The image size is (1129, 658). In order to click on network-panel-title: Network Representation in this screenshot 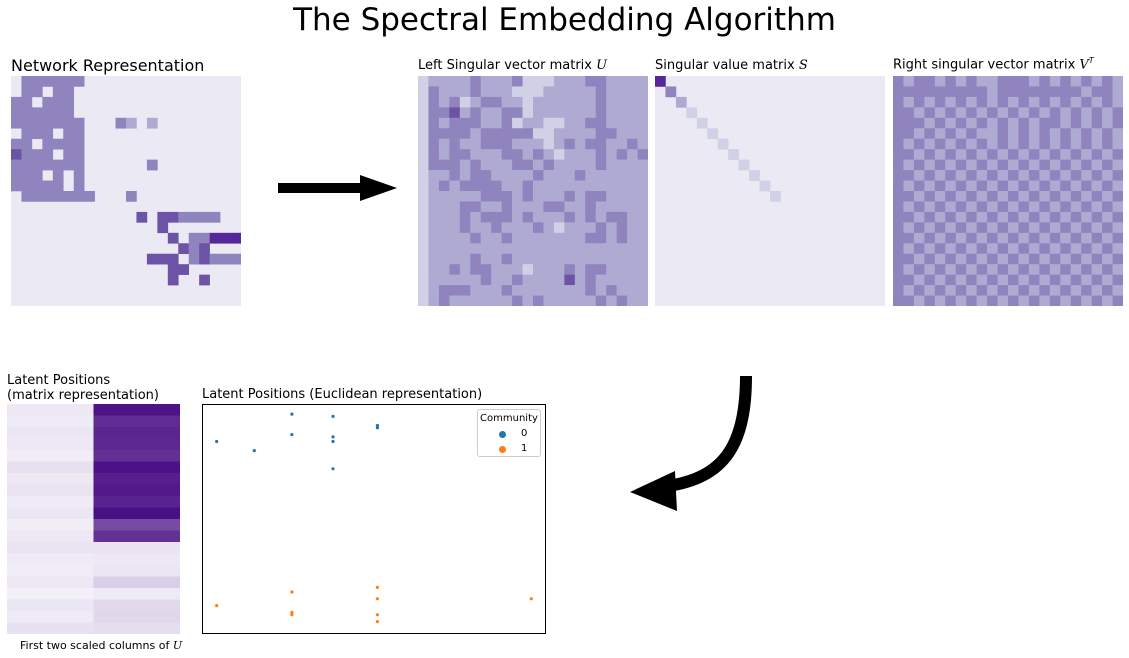, I will do `click(108, 65)`.